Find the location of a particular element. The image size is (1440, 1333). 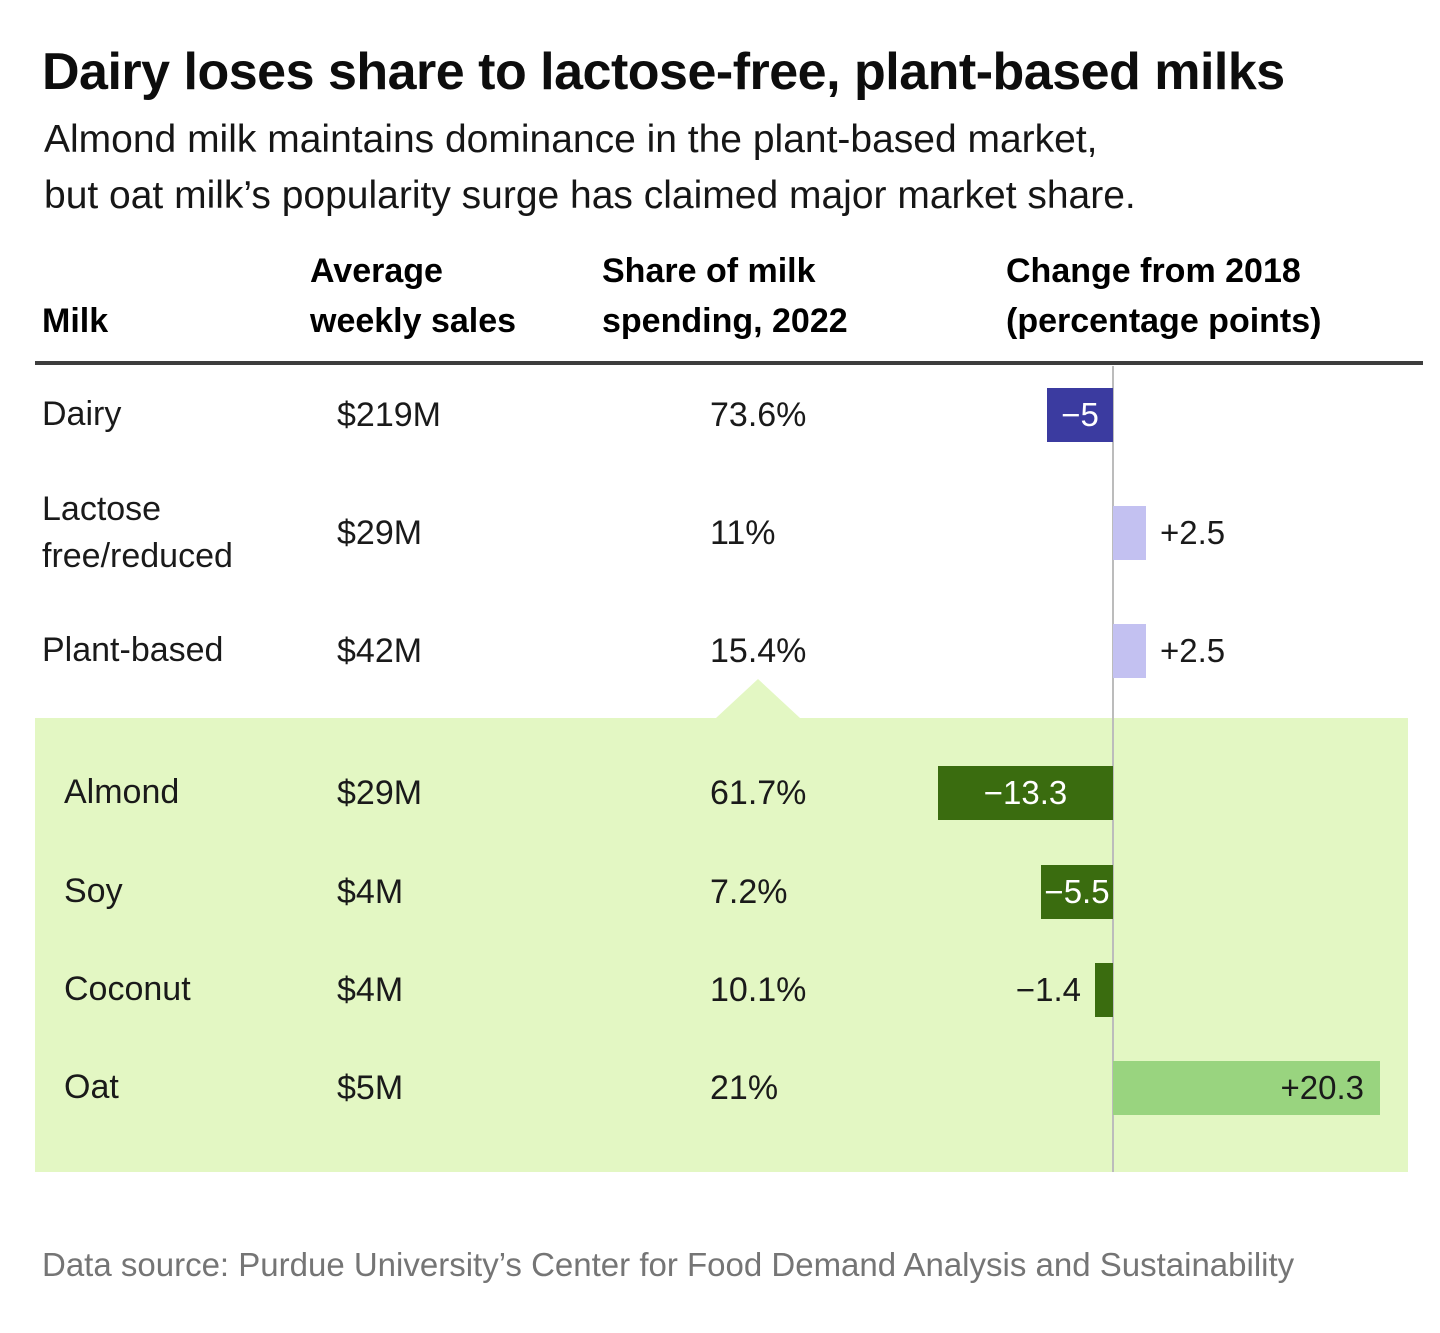

change-value-label-dairy: −5 is located at coordinates (1080, 414).